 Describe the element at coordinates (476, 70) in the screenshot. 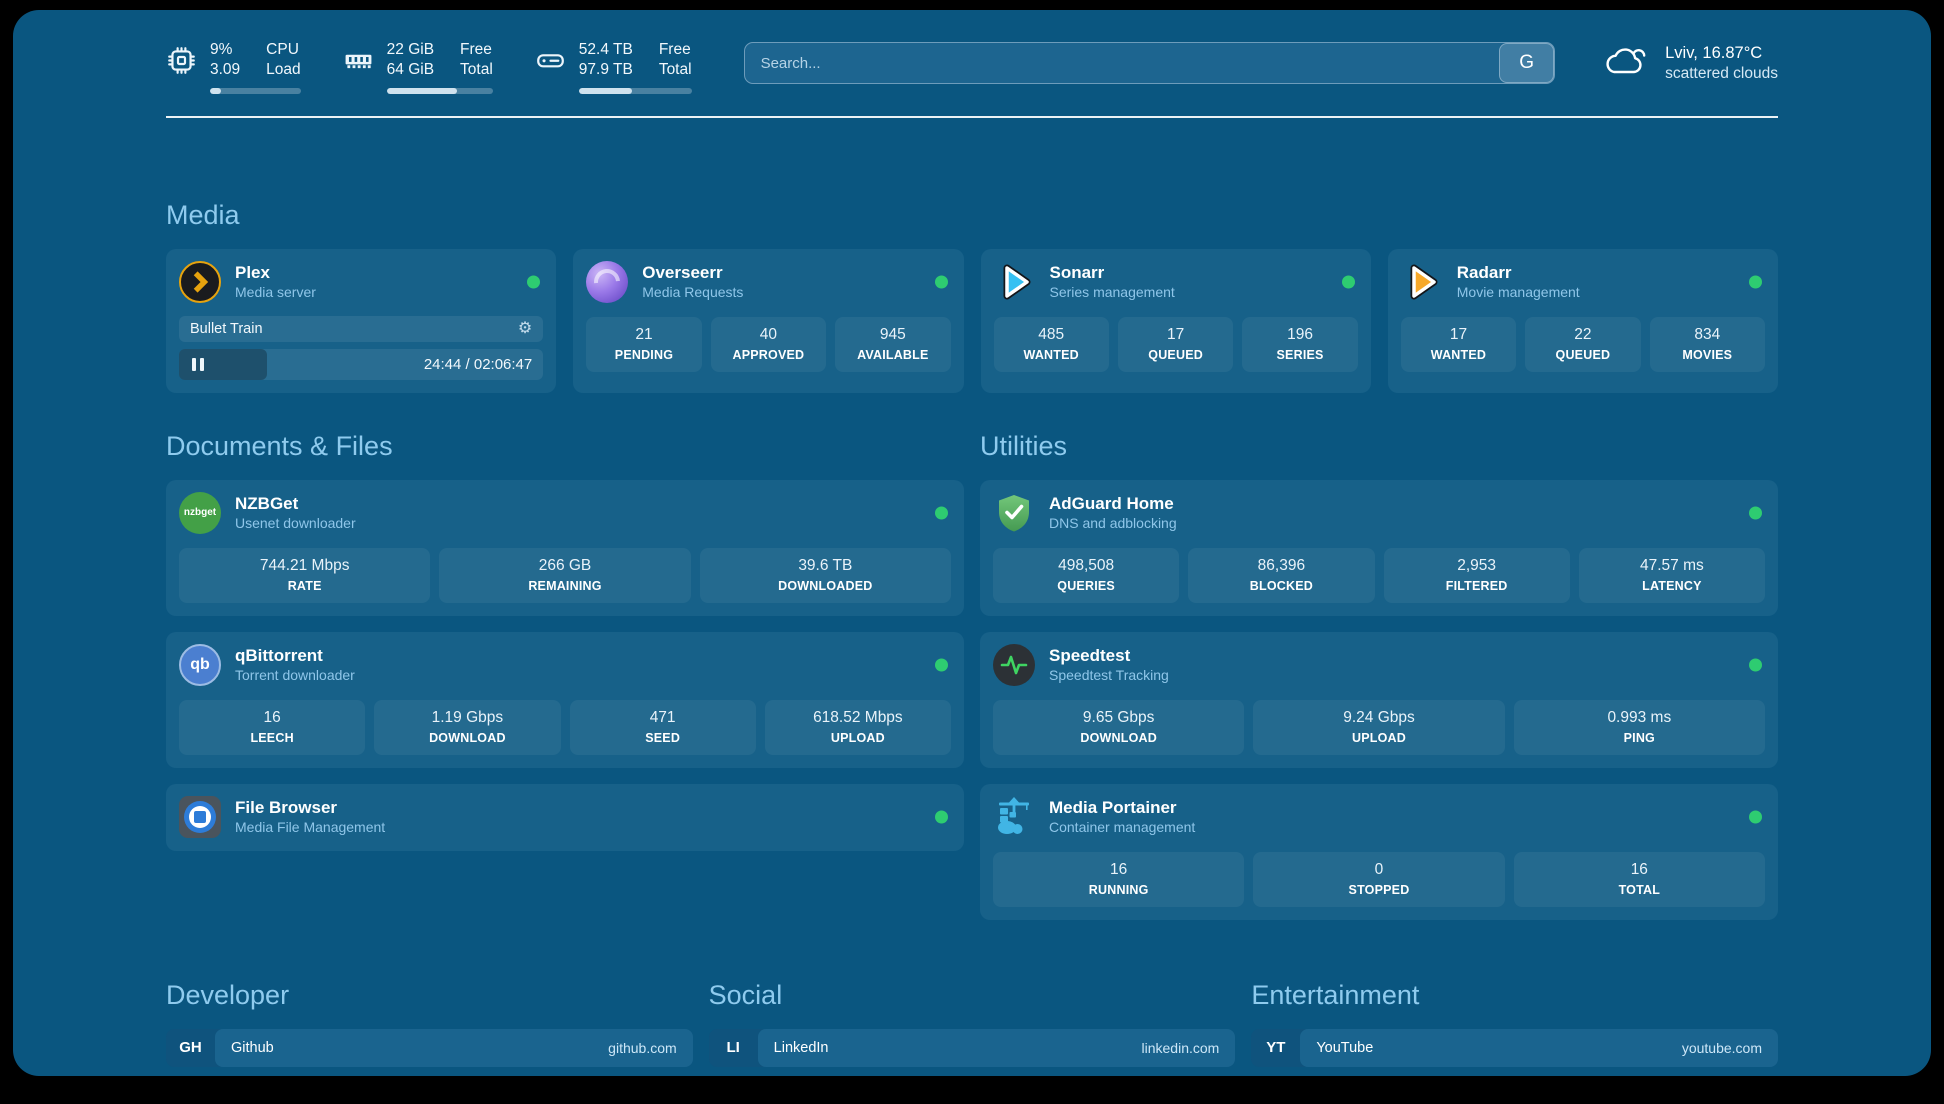

I see `memory-total-label: Total` at that location.